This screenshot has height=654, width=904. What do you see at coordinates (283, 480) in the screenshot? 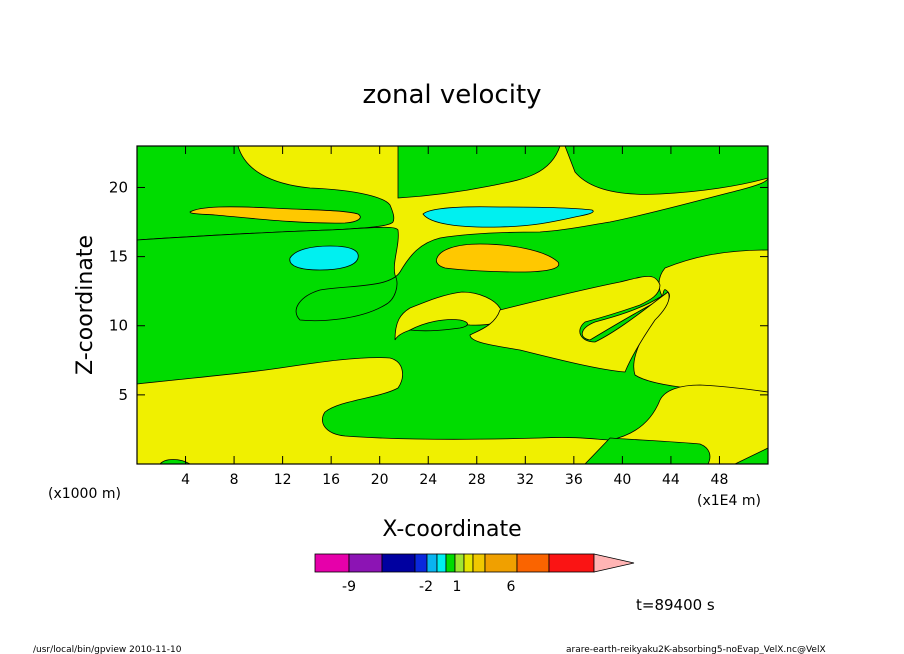
I see `x-tick-label: 12` at bounding box center [283, 480].